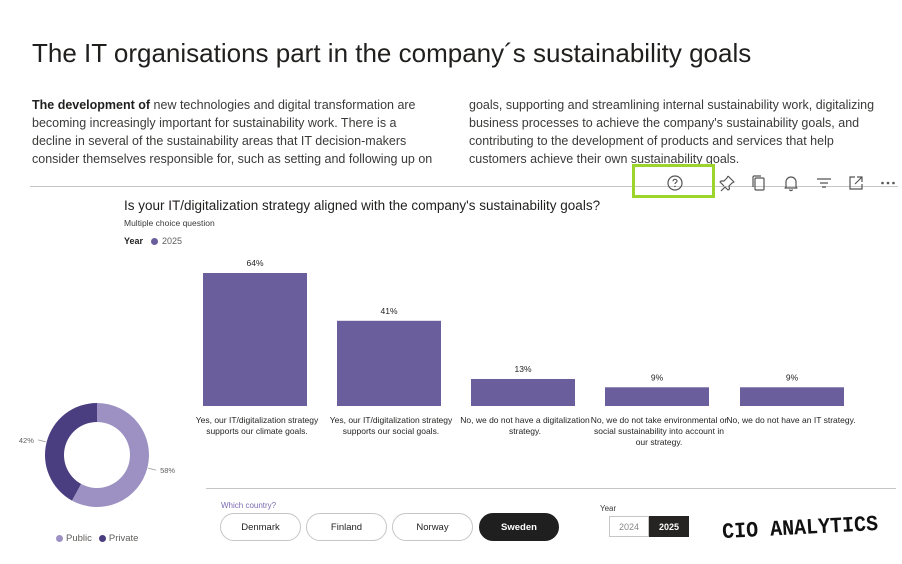 Image resolution: width=902 pixels, height=564 pixels. I want to click on donut-legend-swatch-public, so click(59, 538).